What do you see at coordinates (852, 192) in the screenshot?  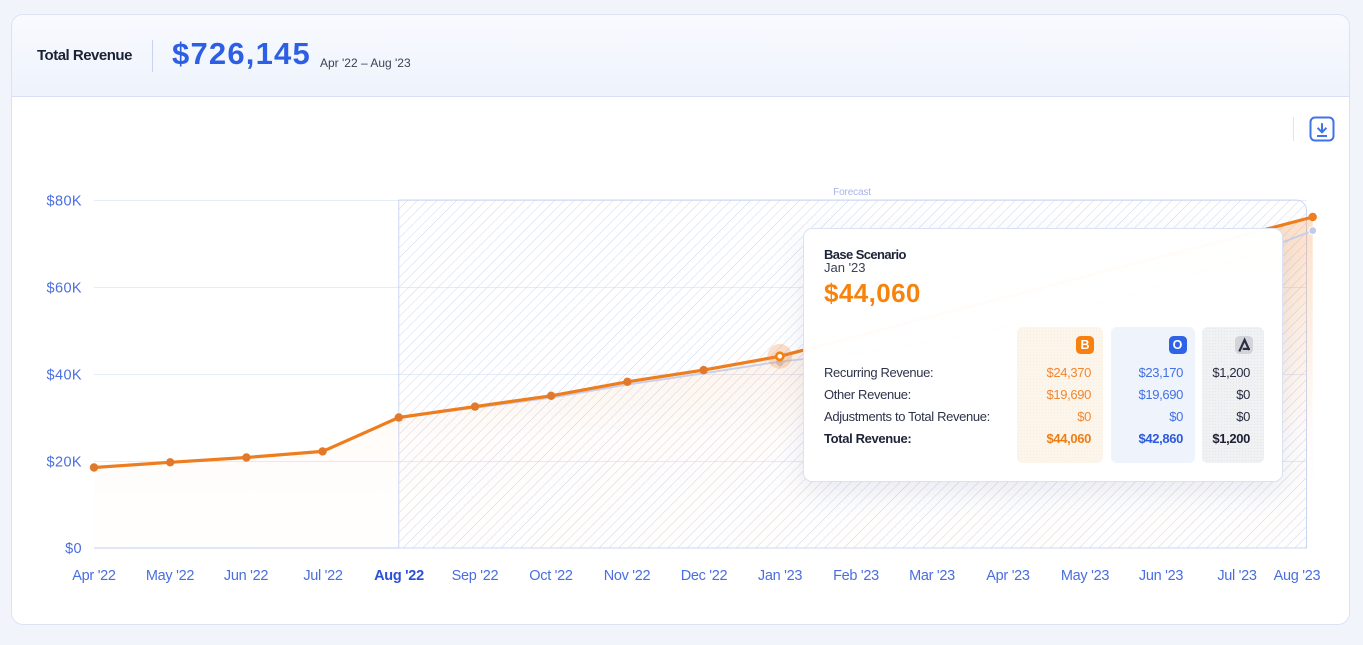 I see `svg-text: Forecast` at bounding box center [852, 192].